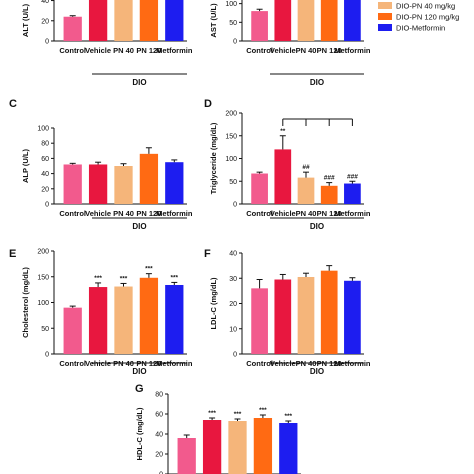  What do you see at coordinates (283, 131) in the screenshot?
I see `significance-label: **` at bounding box center [283, 131].